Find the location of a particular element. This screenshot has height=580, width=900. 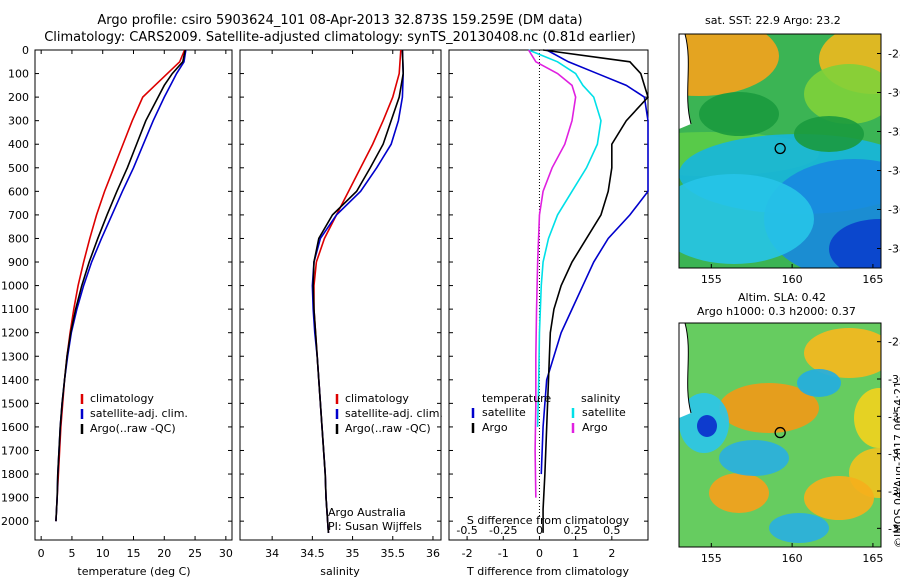

sla-xtick-label: 160 is located at coordinates (792, 558).